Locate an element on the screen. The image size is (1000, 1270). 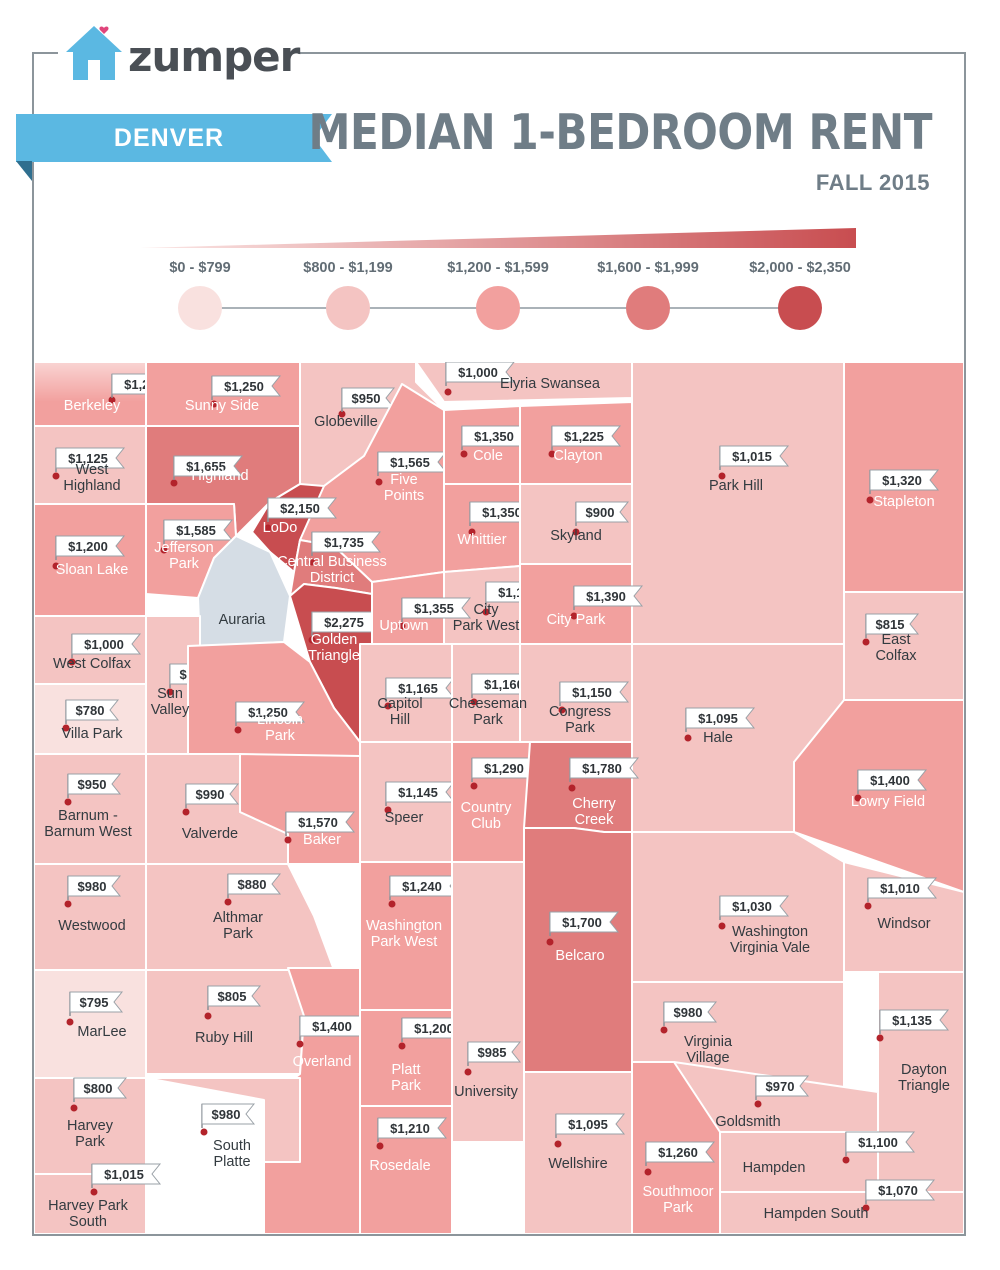
marker-dot-villa-park is located at coordinates (66, 728).